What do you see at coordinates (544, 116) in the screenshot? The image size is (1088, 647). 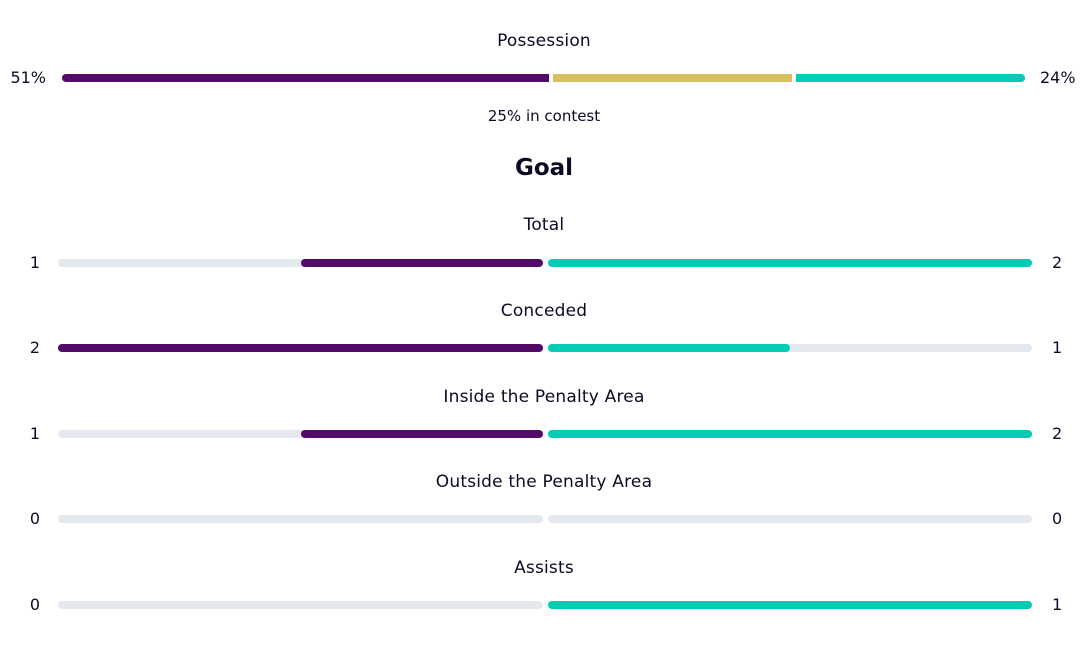 I see `possession-contest-text: 25% in contest` at bounding box center [544, 116].